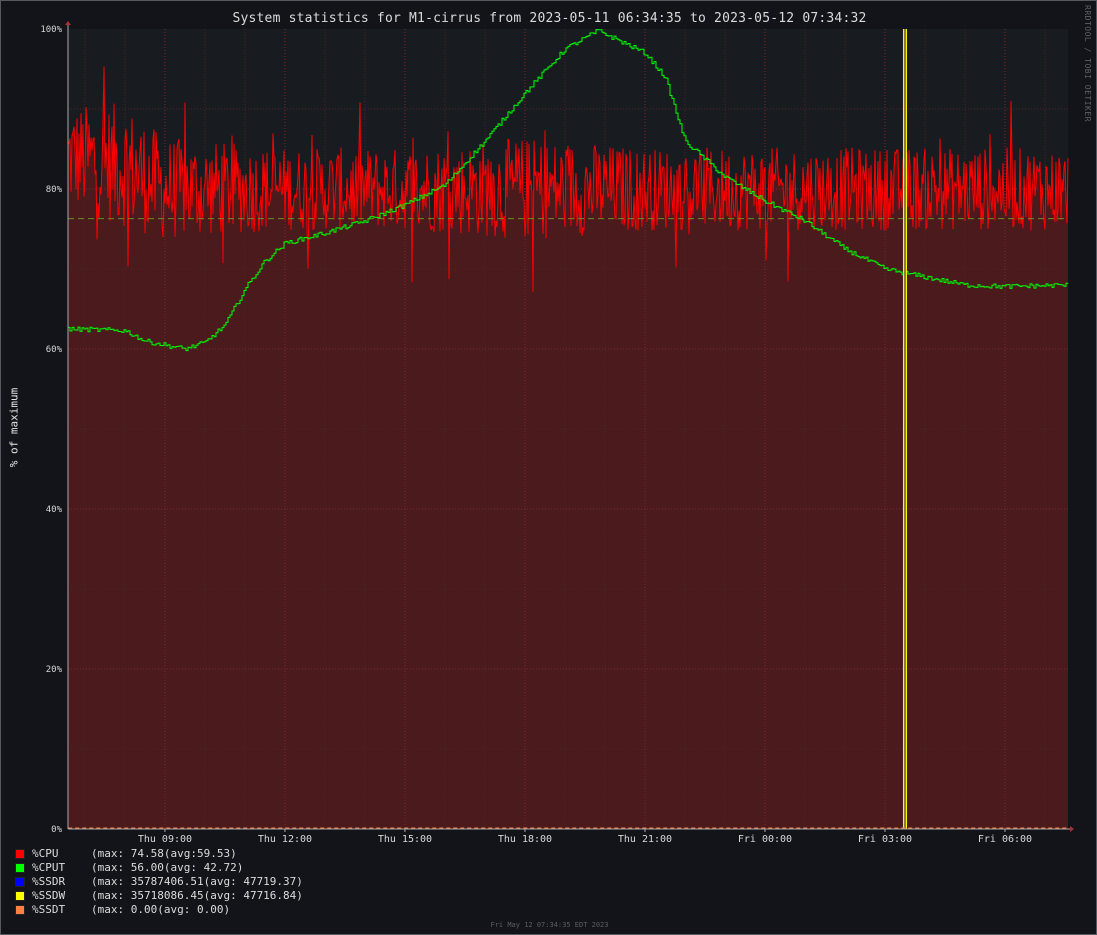 This screenshot has width=1097, height=935. Describe the element at coordinates (49, 881) in the screenshot. I see `legend-series-name: %SSDR` at that location.